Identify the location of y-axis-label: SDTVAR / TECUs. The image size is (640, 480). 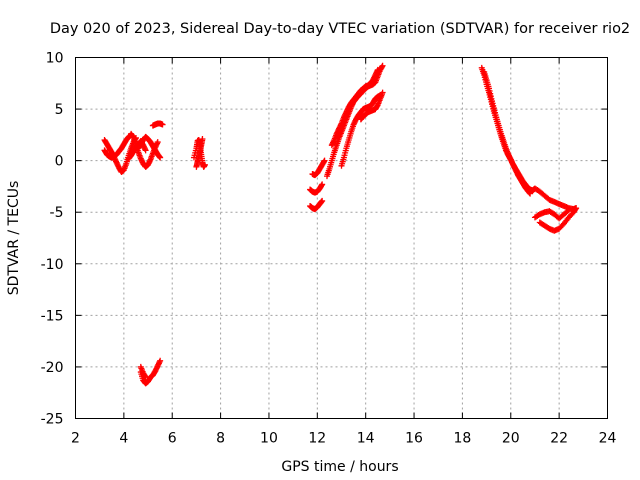
(14, 238).